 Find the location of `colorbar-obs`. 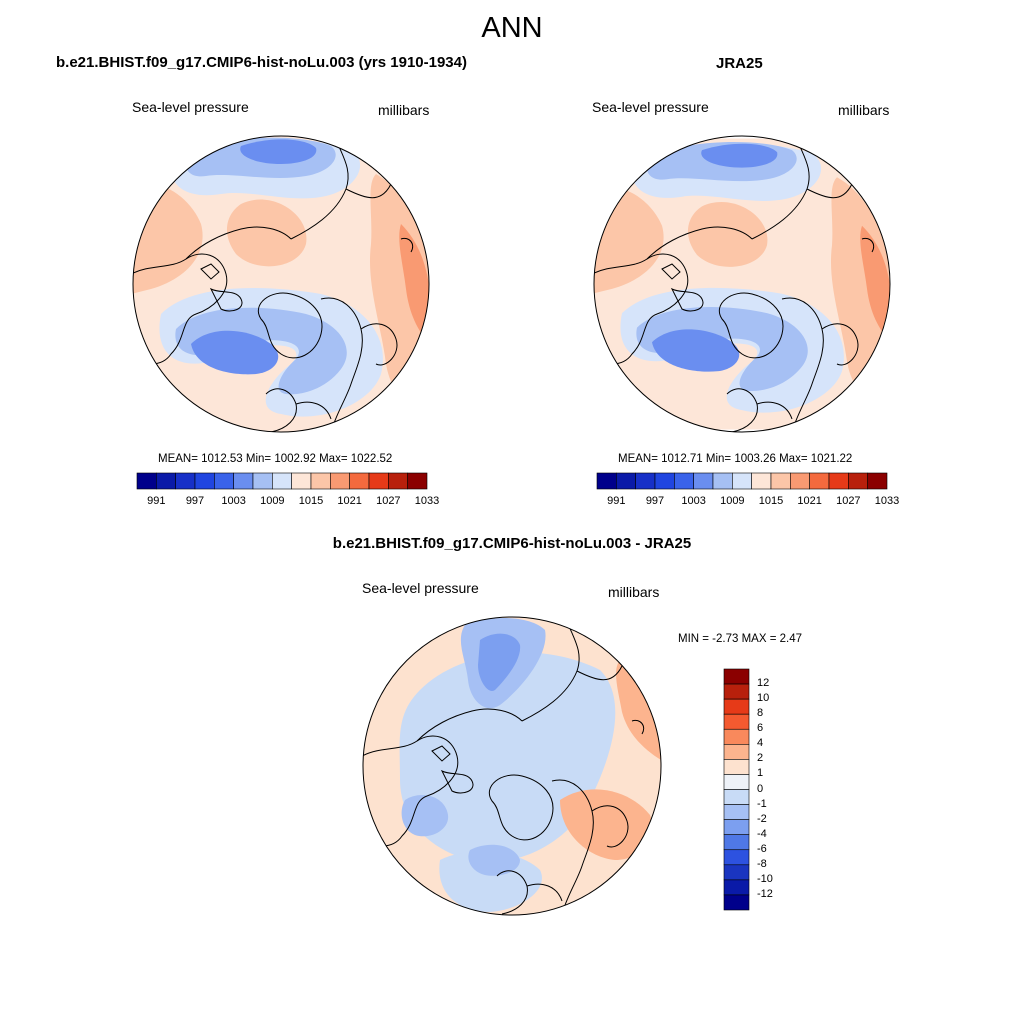

colorbar-obs is located at coordinates (742, 481).